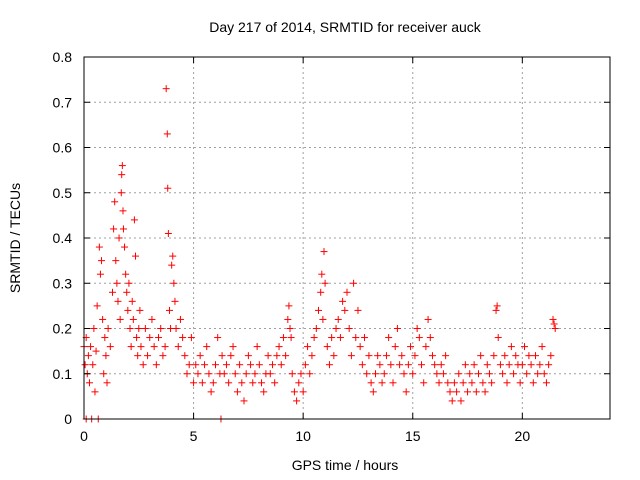 This screenshot has height=480, width=640. I want to click on x-axis-label: GPS time / hours, so click(345, 465).